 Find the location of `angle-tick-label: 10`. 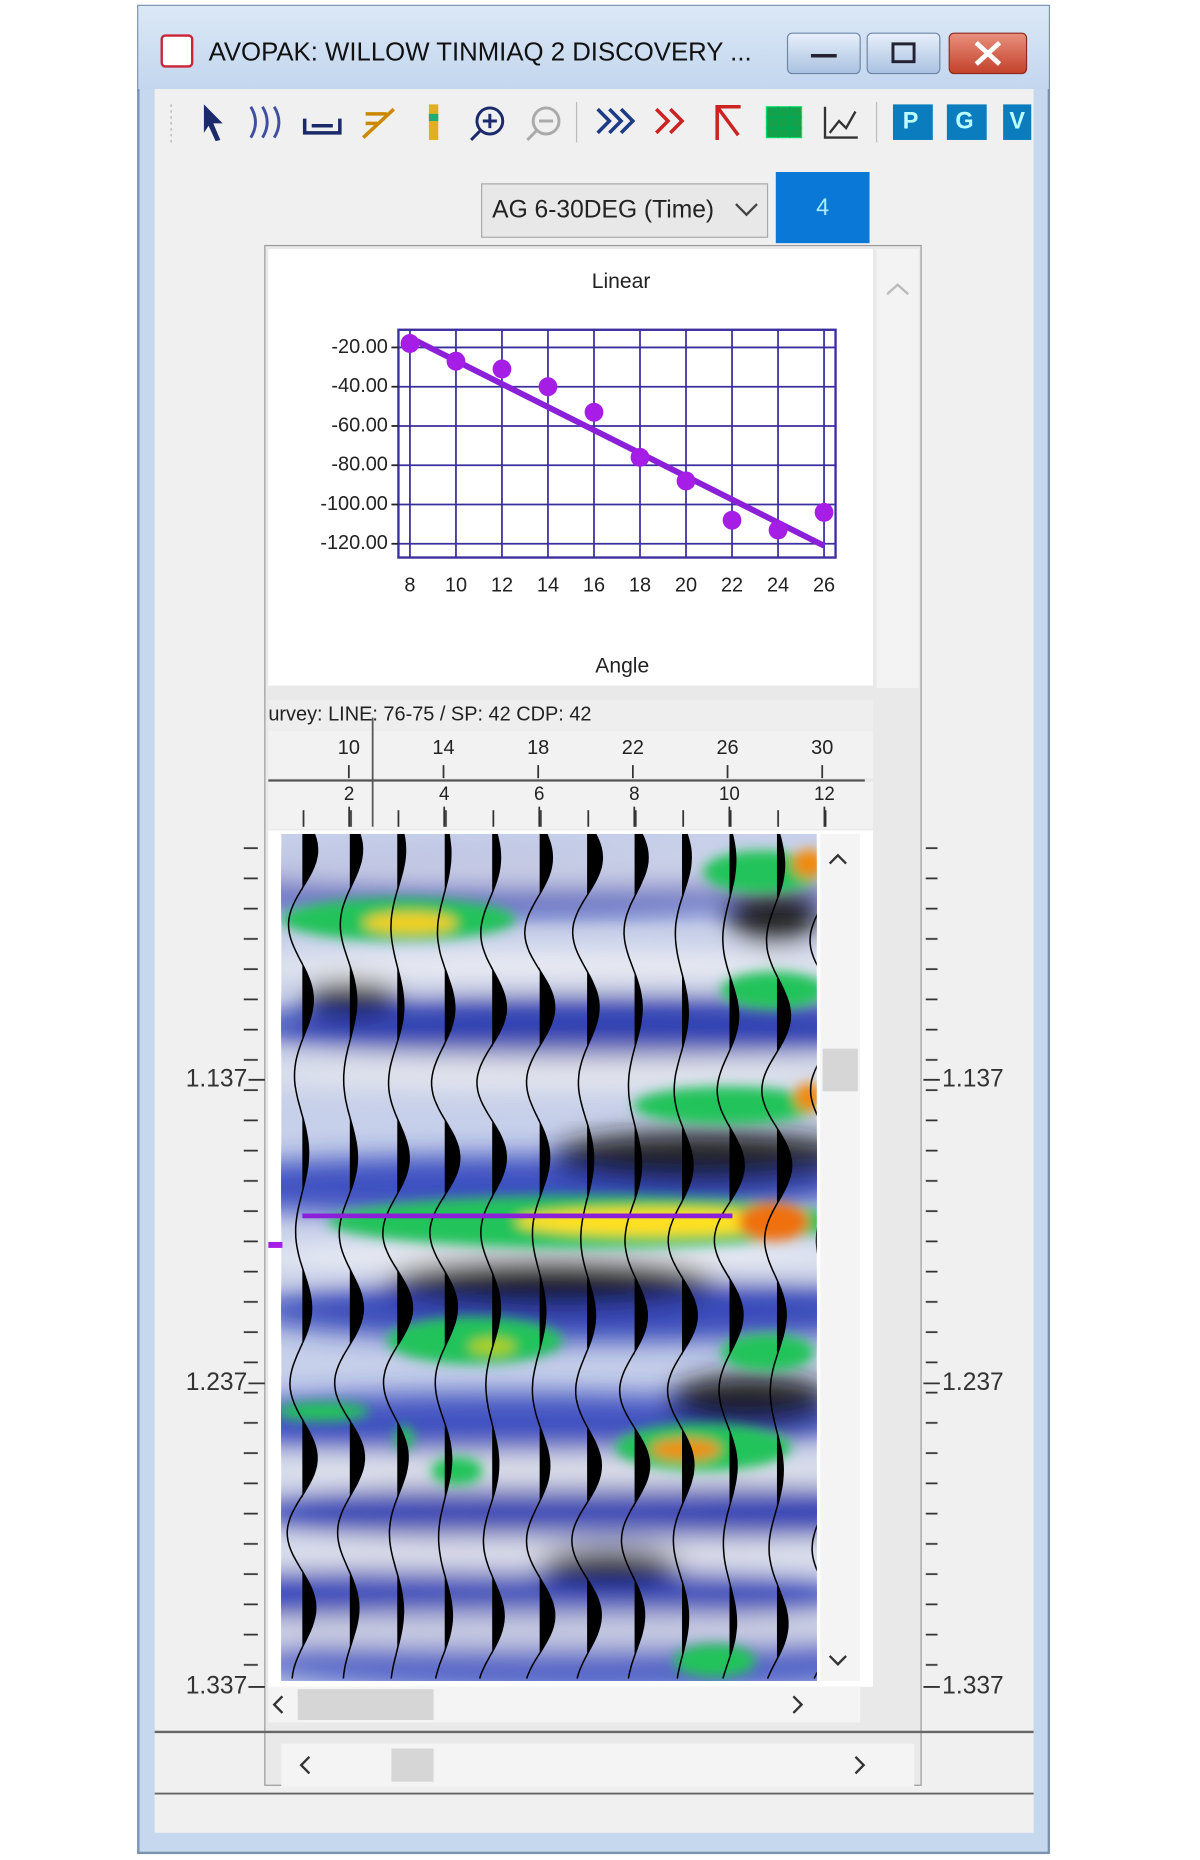

angle-tick-label: 10 is located at coordinates (349, 748).